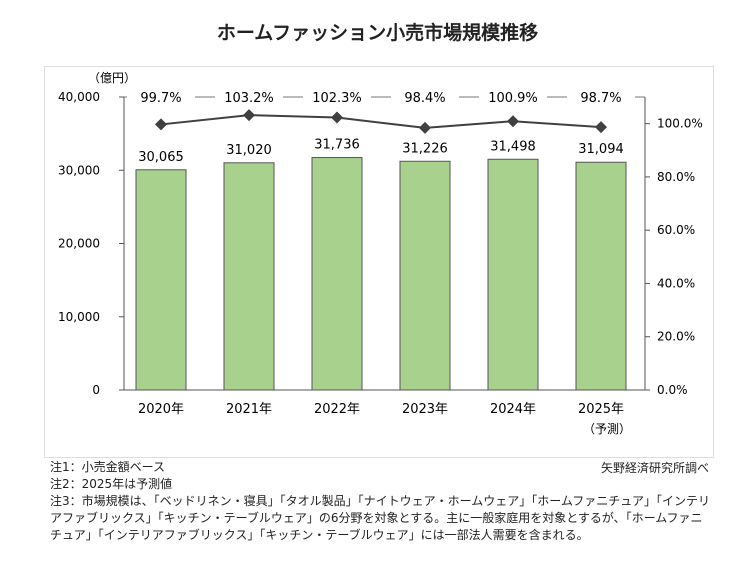  I want to click on y-tick-label: 10,000, so click(79, 317).